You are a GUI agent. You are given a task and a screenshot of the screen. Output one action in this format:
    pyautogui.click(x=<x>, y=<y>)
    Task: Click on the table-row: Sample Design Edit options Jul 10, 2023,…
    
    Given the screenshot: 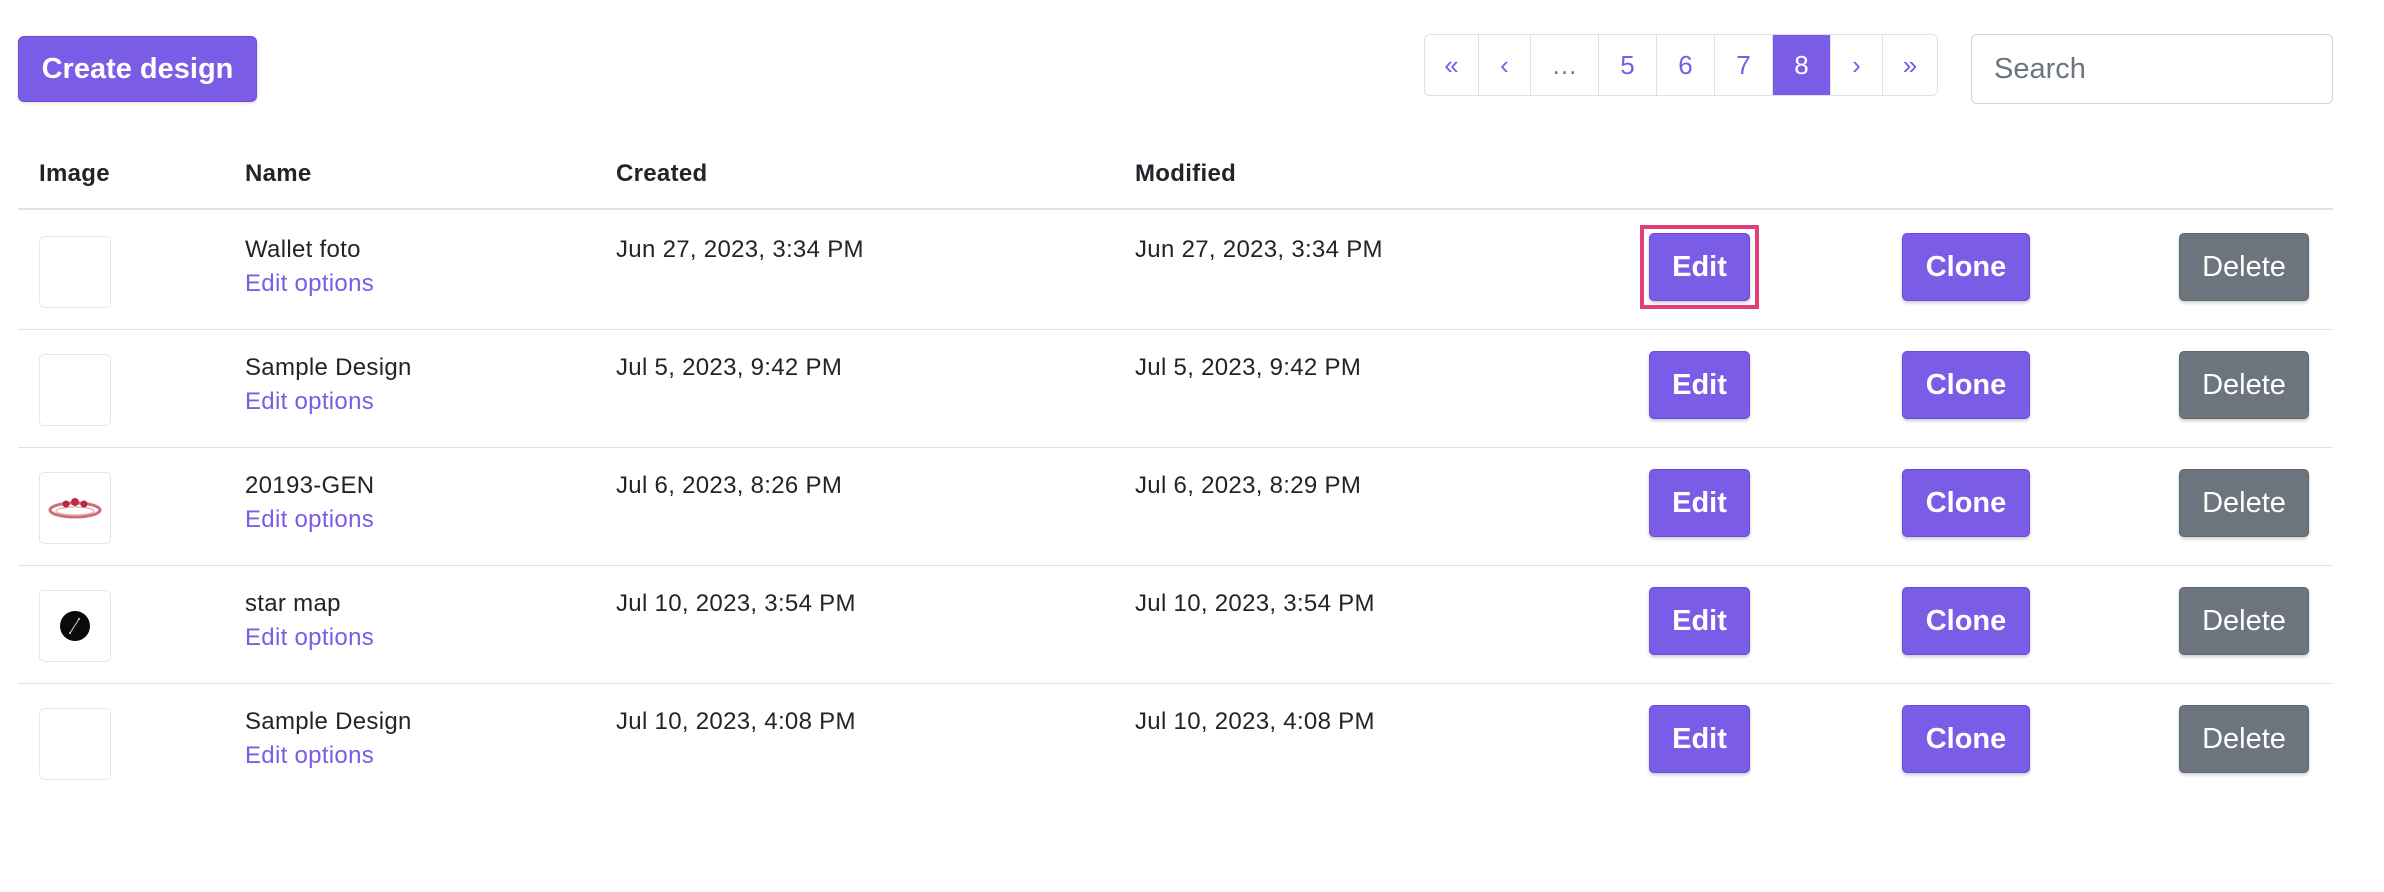 What is the action you would take?
    pyautogui.click(x=1175, y=743)
    